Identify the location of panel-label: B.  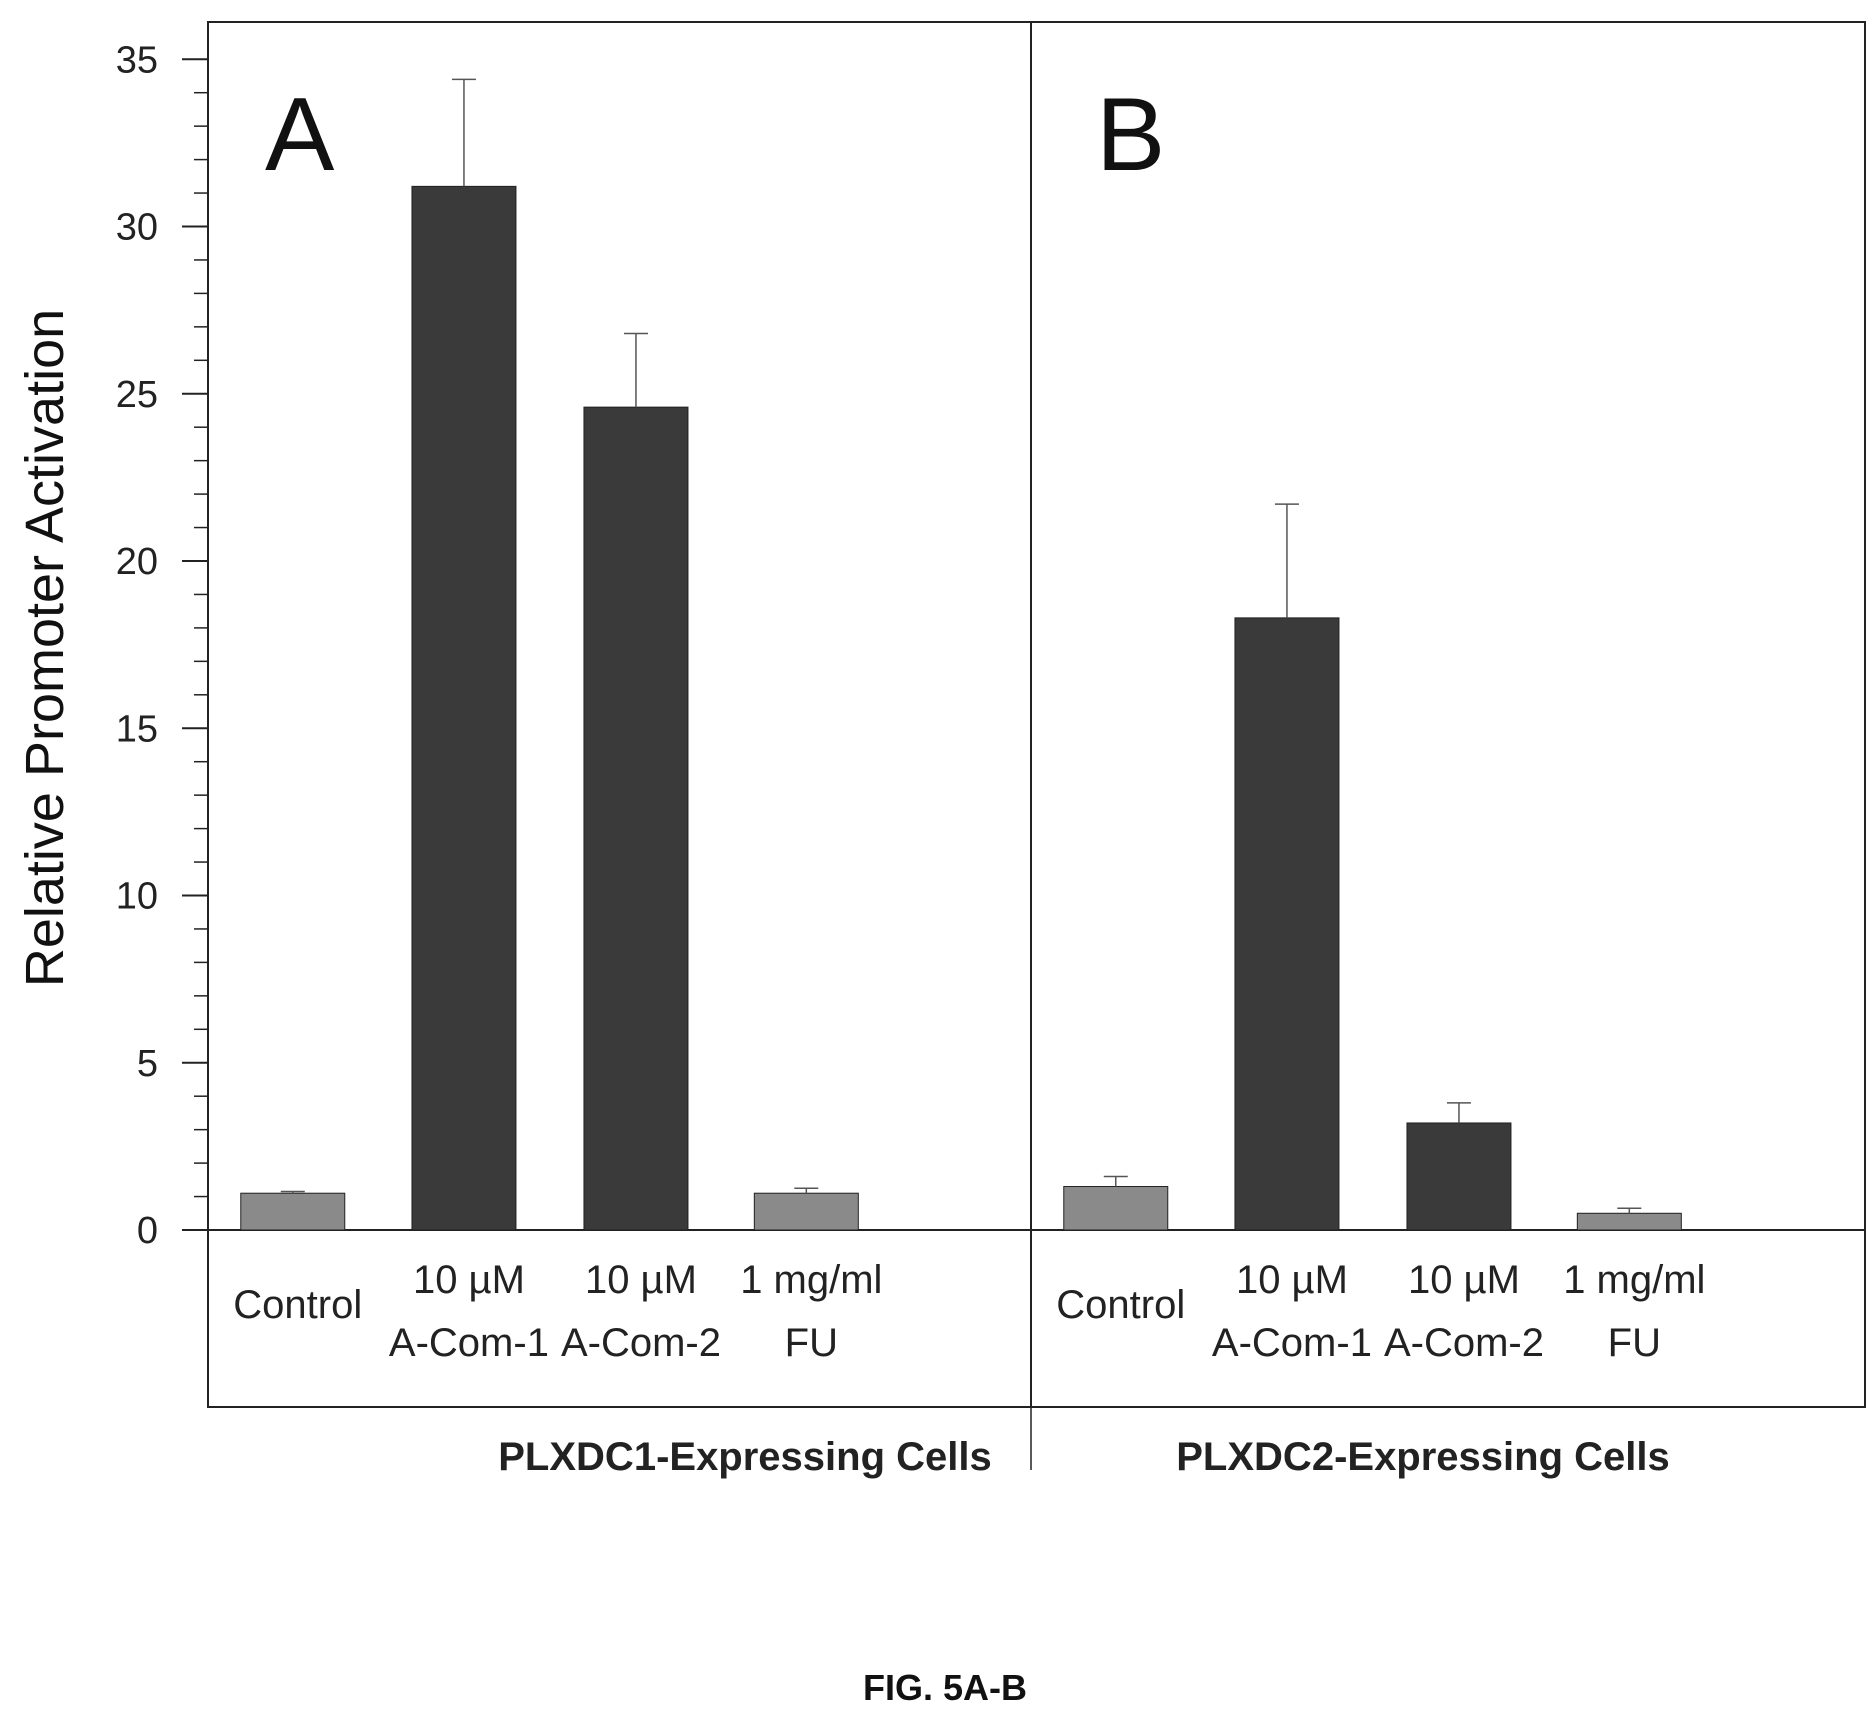
(1130, 135).